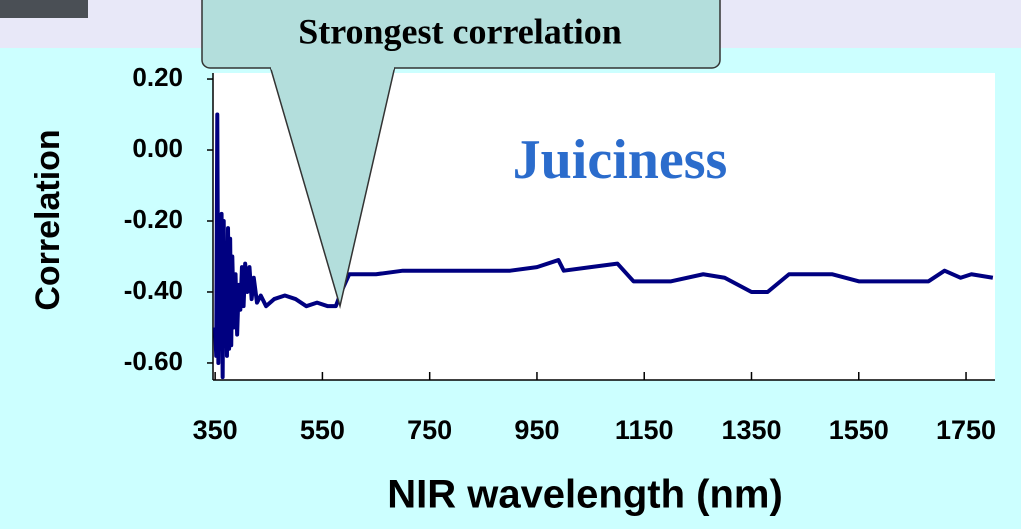 The height and width of the screenshot is (529, 1021). What do you see at coordinates (460, 31) in the screenshot?
I see `annotation: Strongest correlation` at bounding box center [460, 31].